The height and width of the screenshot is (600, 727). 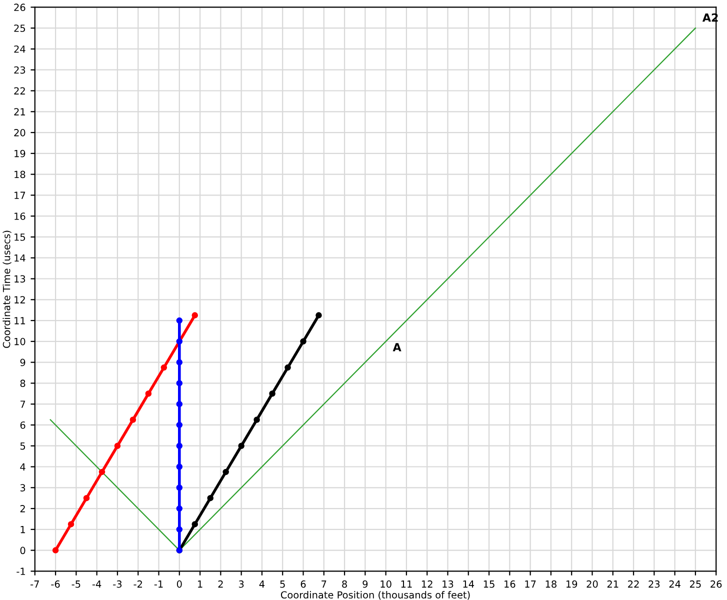 What do you see at coordinates (23, 488) in the screenshot?
I see `y-tick-label: 3` at bounding box center [23, 488].